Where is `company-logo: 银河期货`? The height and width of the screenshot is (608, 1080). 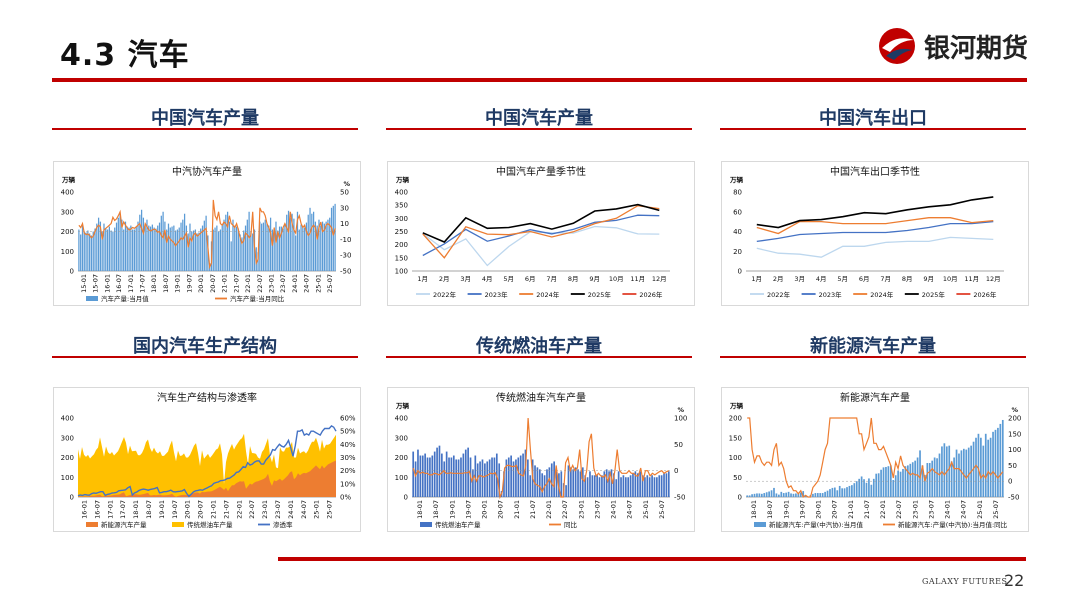
company-logo: 银河期货 is located at coordinates (952, 46).